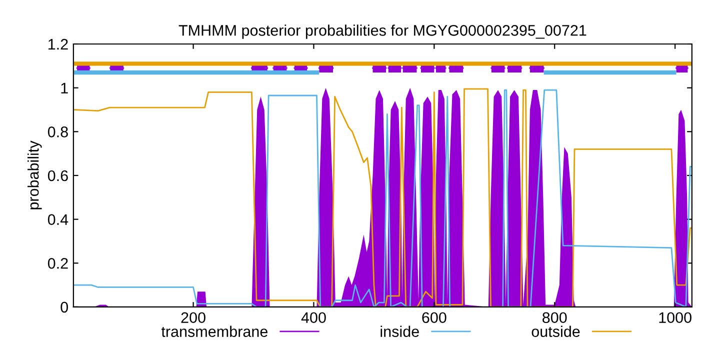 The width and height of the screenshot is (720, 352). I want to click on y-tick-label: 0.2, so click(58, 263).